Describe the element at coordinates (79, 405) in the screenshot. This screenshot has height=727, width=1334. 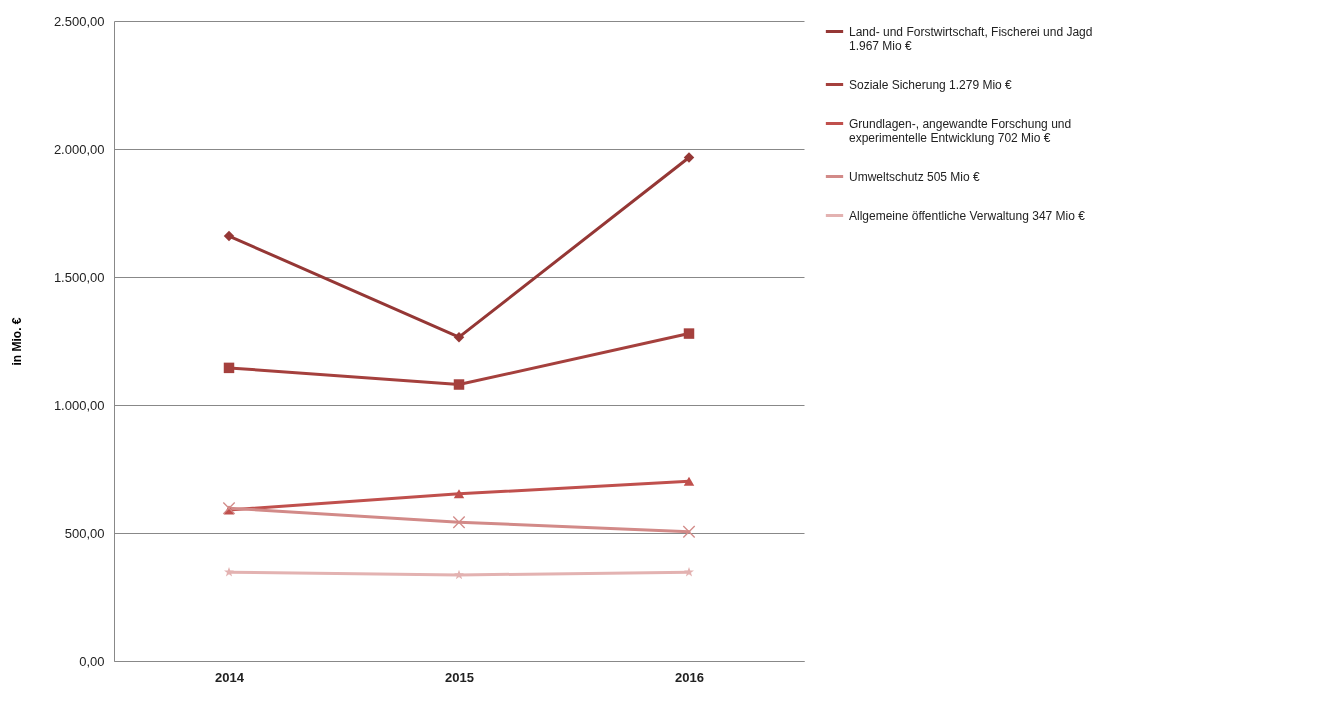
I see `y-tick-label: 1.000,00` at that location.